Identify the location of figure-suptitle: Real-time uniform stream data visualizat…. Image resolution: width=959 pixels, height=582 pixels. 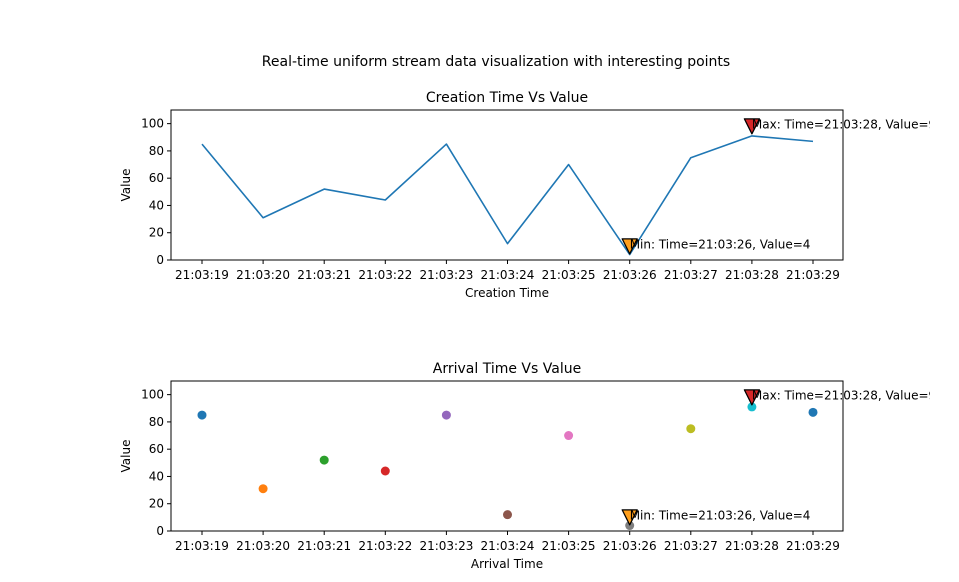
(496, 62).